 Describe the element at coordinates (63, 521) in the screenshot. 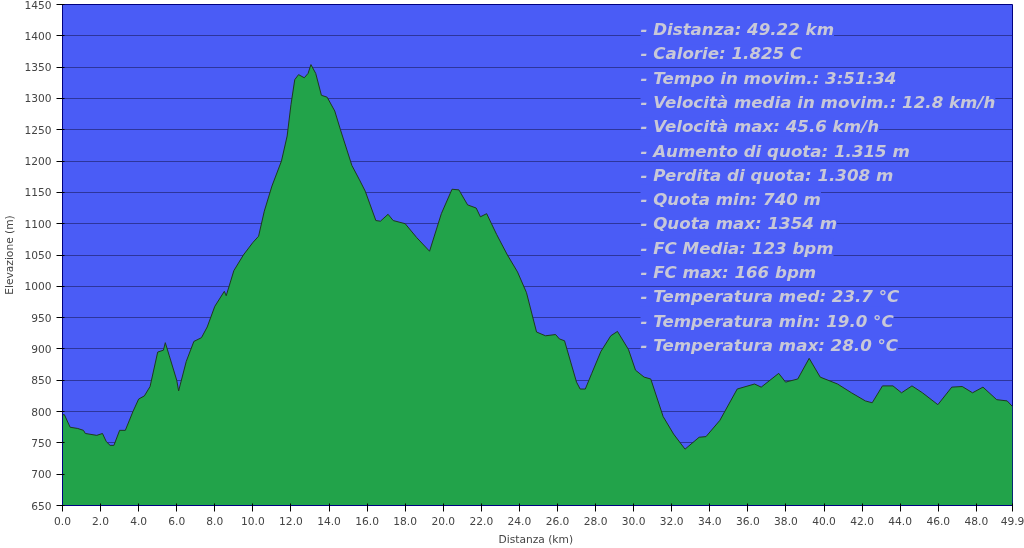

I see `x-tick-label: 0.0` at that location.